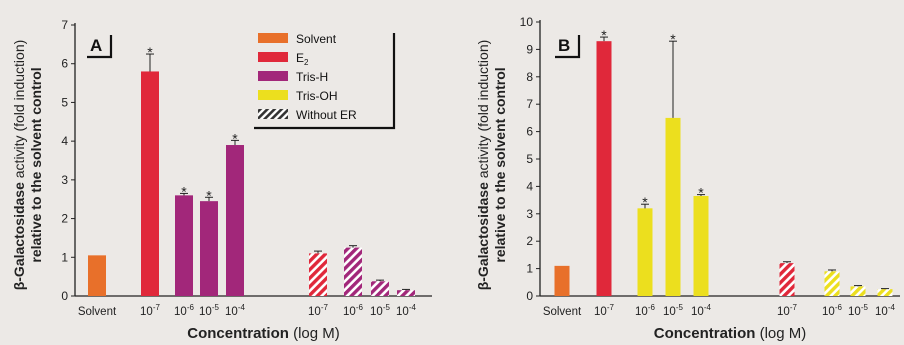  I want to click on panel-letter: A, so click(96, 45).